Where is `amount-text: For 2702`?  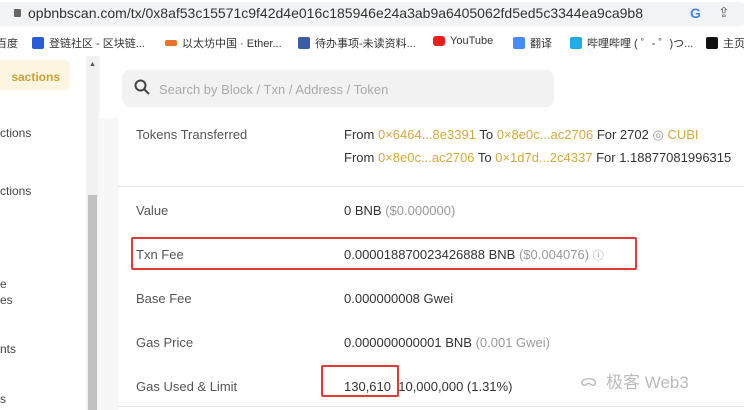 amount-text: For 2702 is located at coordinates (622, 134).